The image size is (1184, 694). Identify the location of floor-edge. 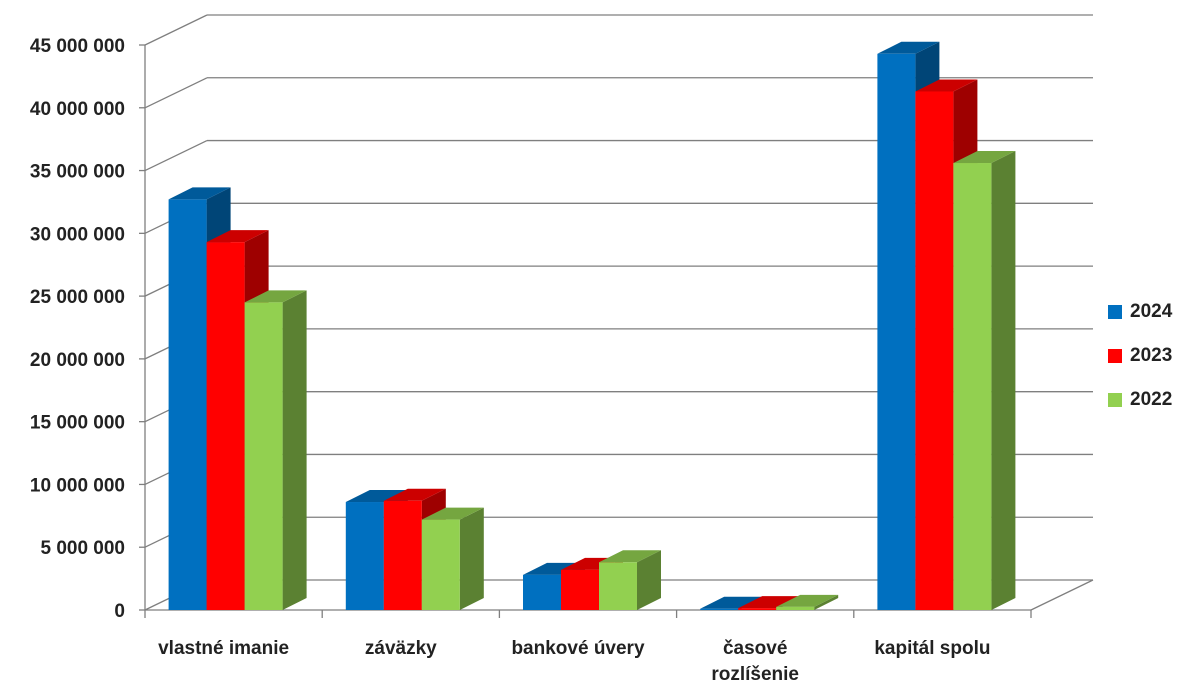
(1062, 595).